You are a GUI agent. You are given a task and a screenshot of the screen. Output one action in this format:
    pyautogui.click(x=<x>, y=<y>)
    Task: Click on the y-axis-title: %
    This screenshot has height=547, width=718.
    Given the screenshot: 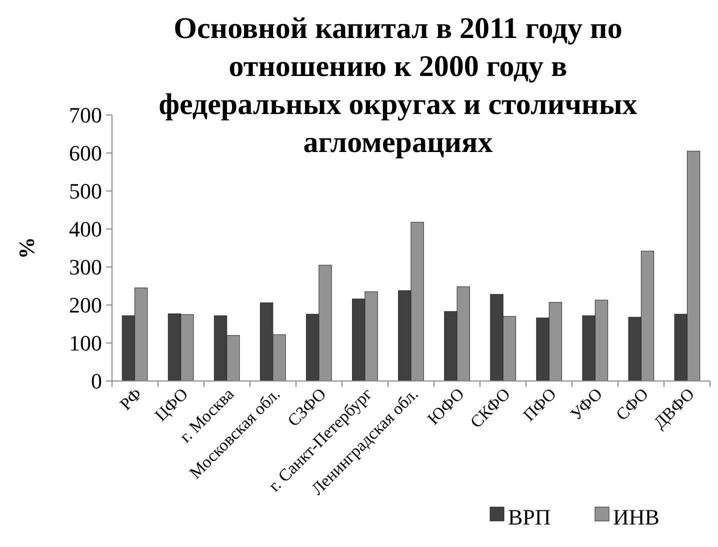 What is the action you would take?
    pyautogui.click(x=26, y=248)
    